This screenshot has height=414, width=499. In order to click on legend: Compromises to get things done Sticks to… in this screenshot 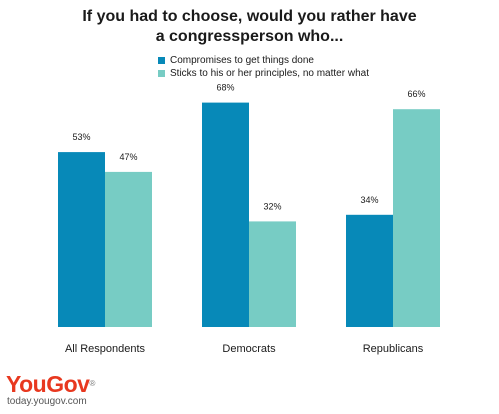, I will do `click(263, 67)`.